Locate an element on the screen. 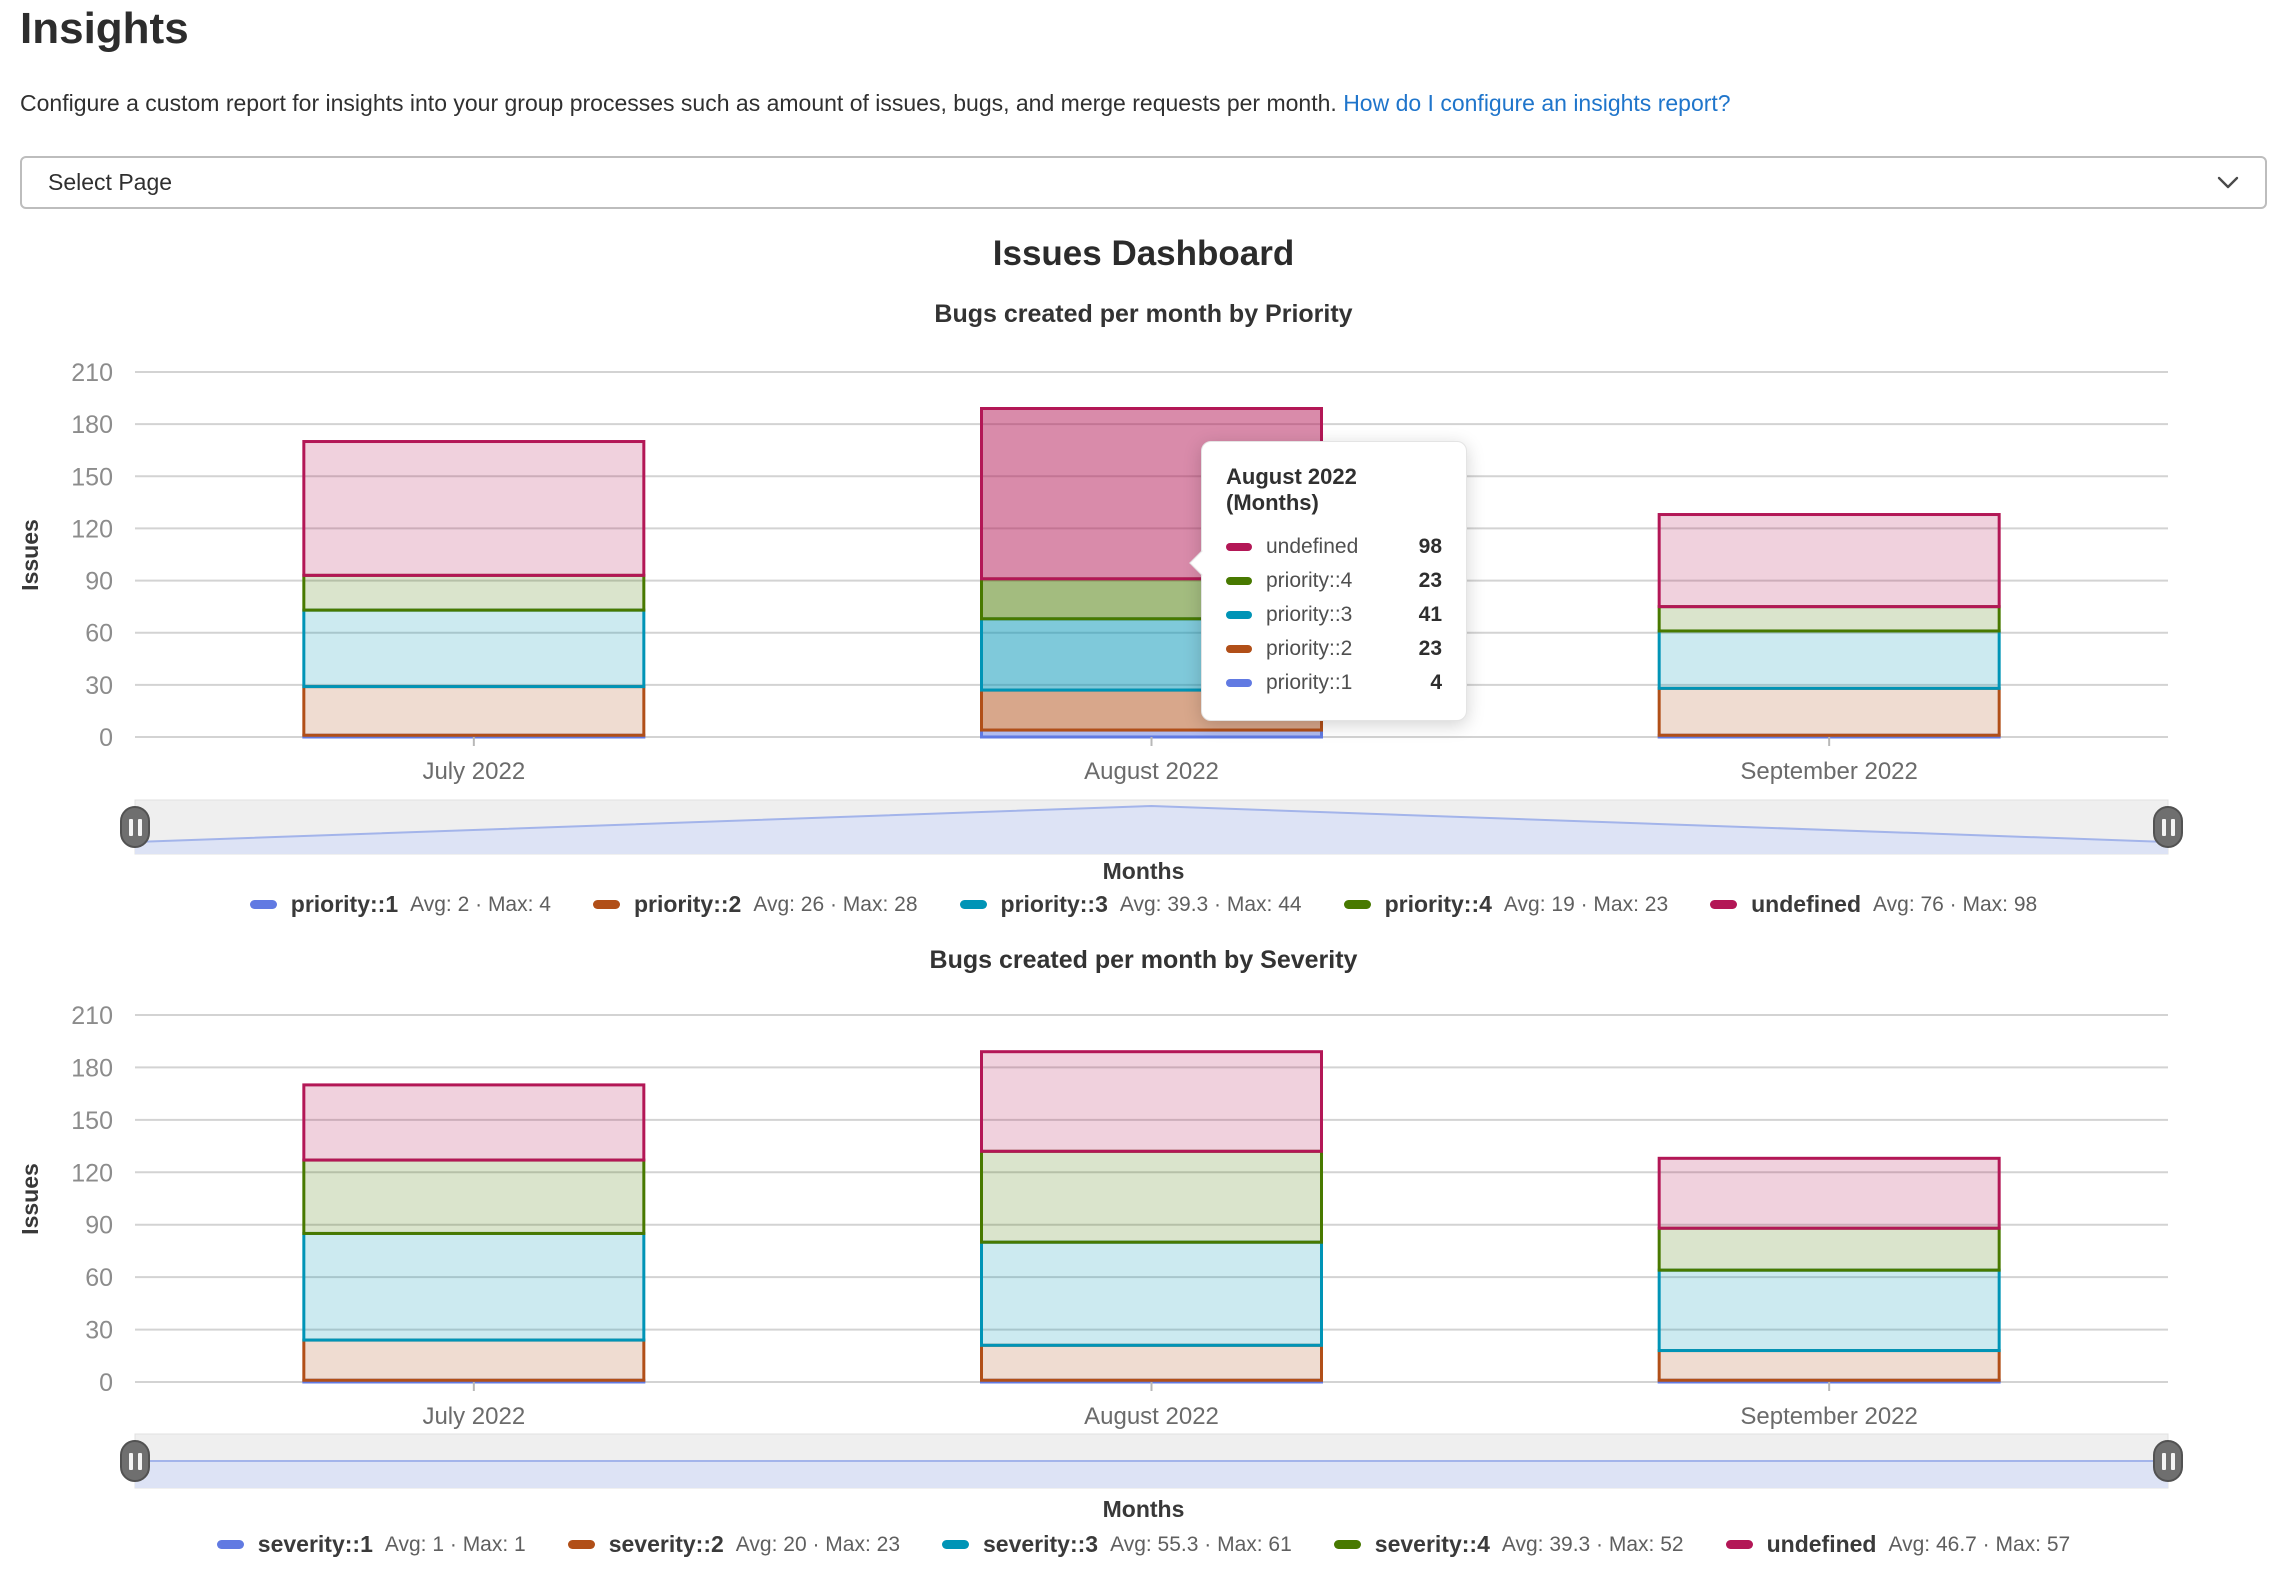 This screenshot has width=2287, height=1572. legend-item: severity::4 Avg: 39.3 · Max: 52 is located at coordinates (1508, 1544).